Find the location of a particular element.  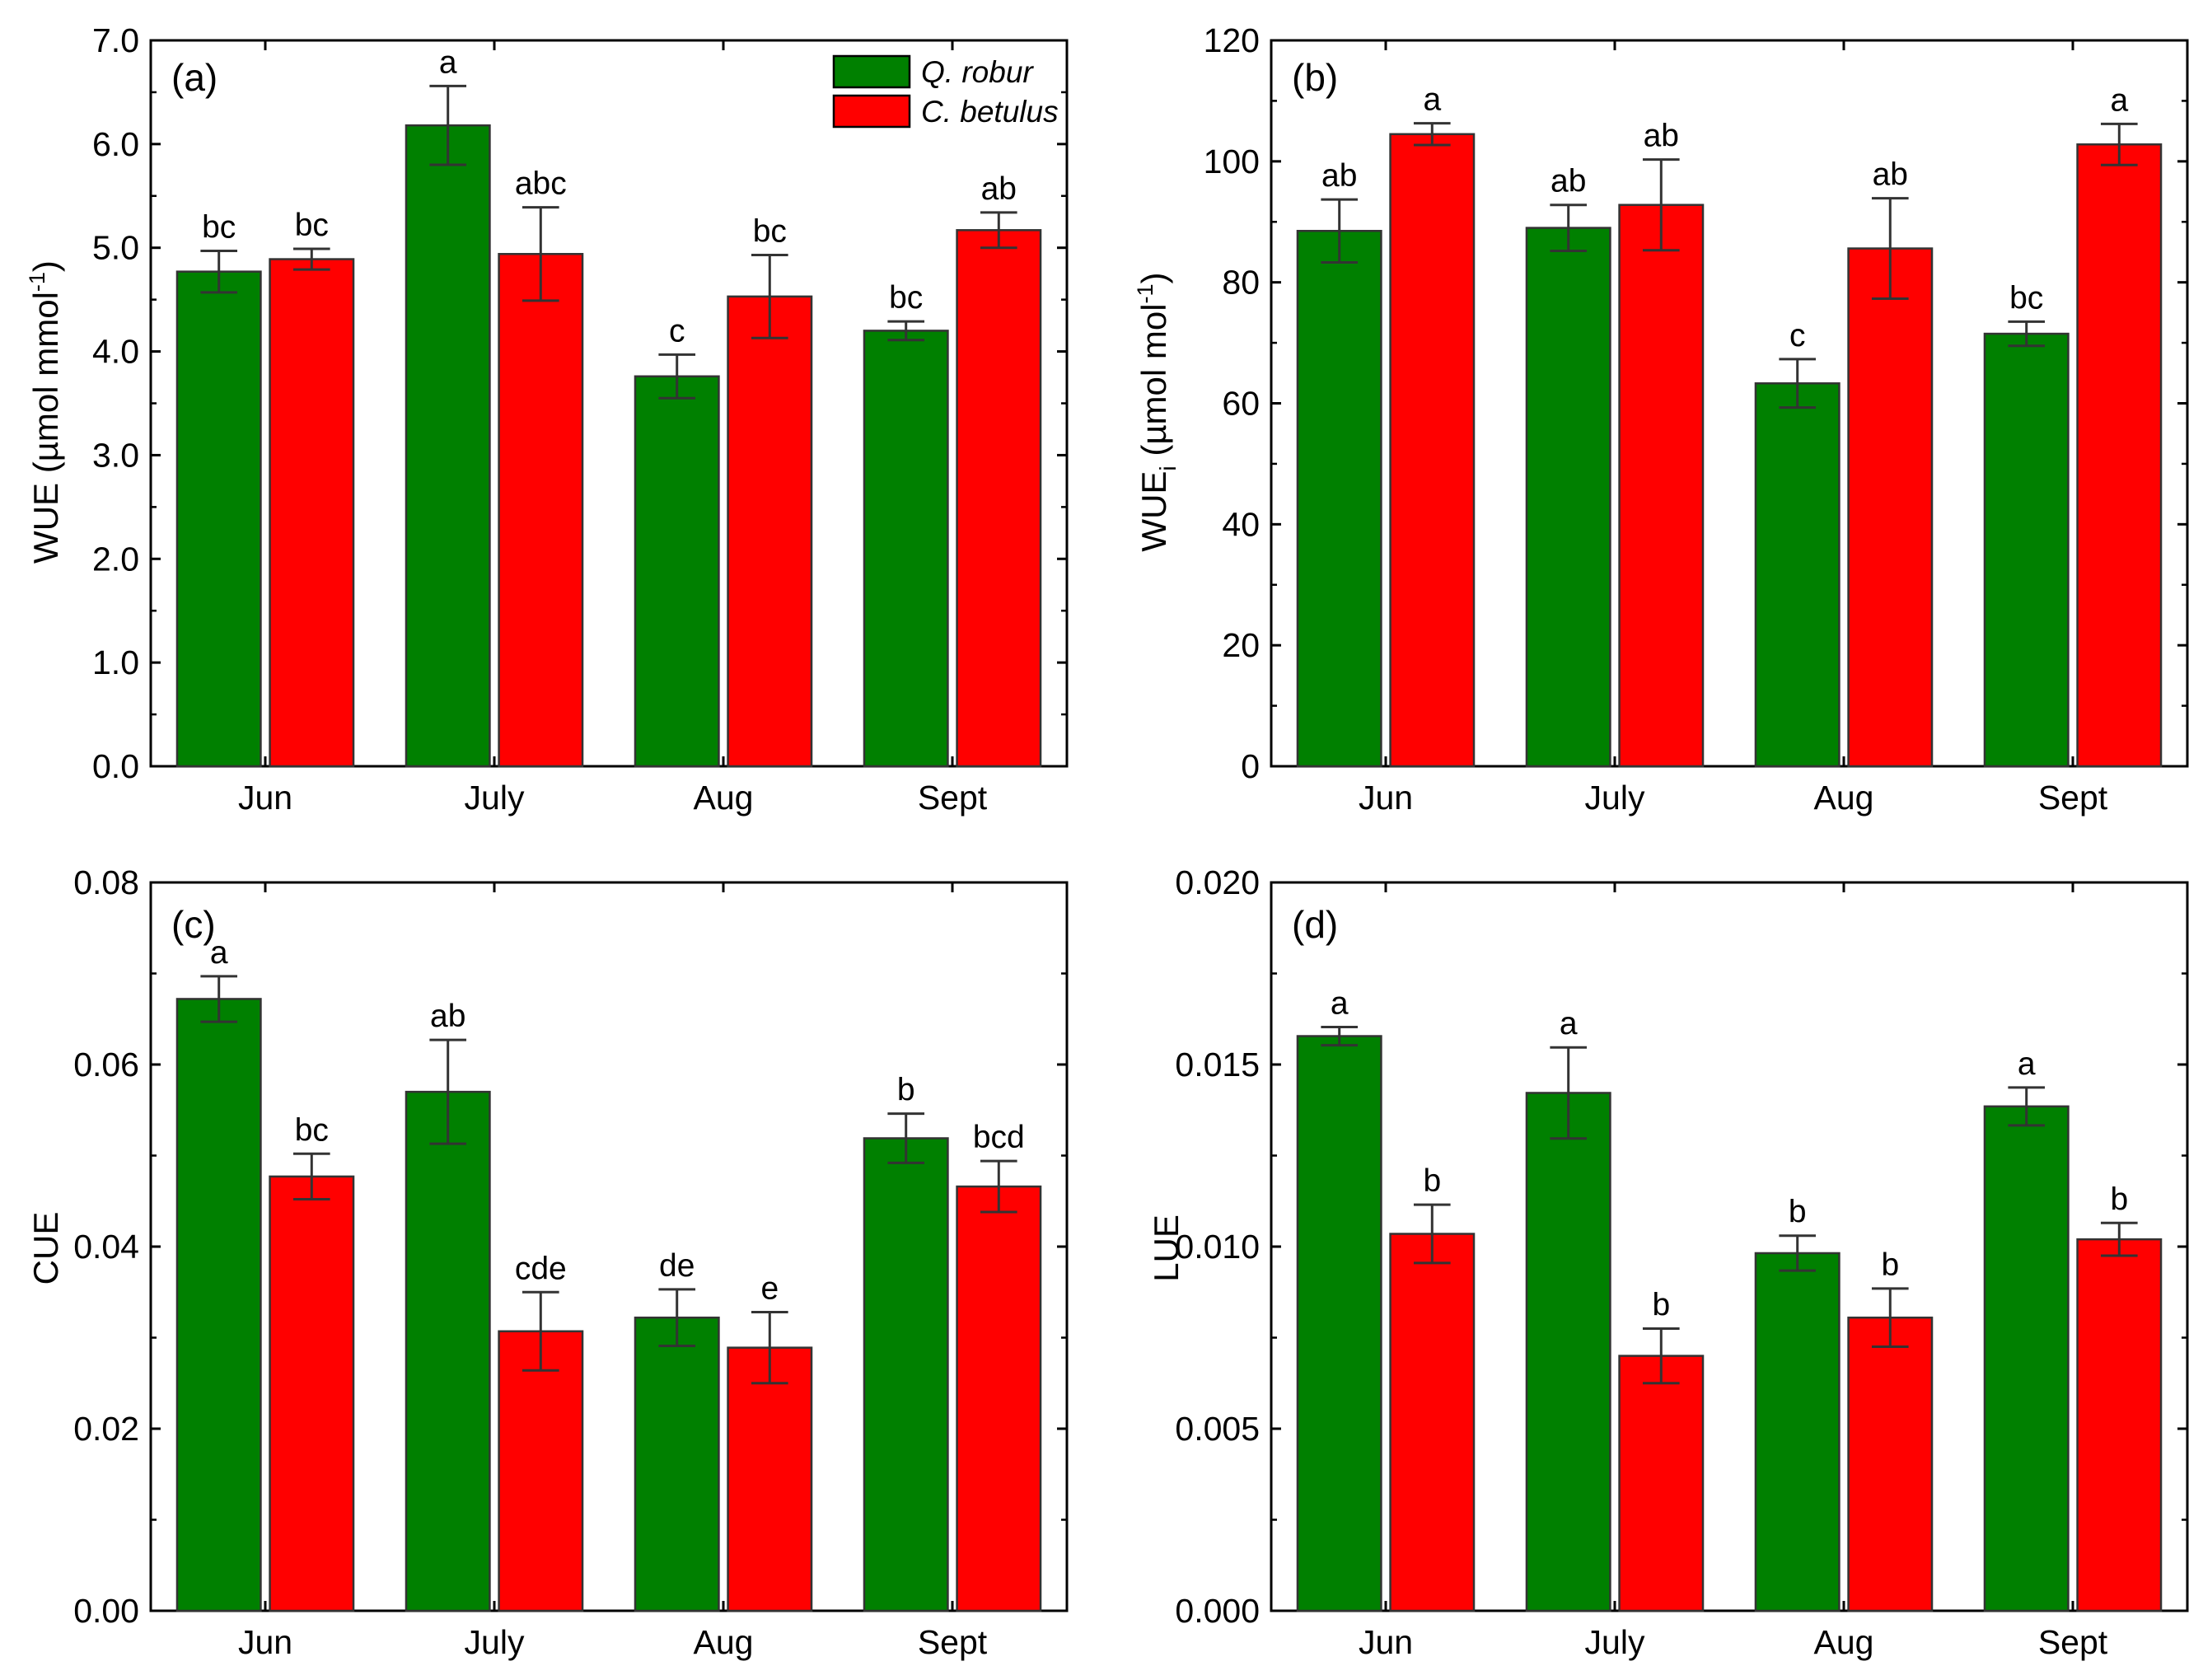

y-tick-label-a: 3.0 is located at coordinates (116, 455).